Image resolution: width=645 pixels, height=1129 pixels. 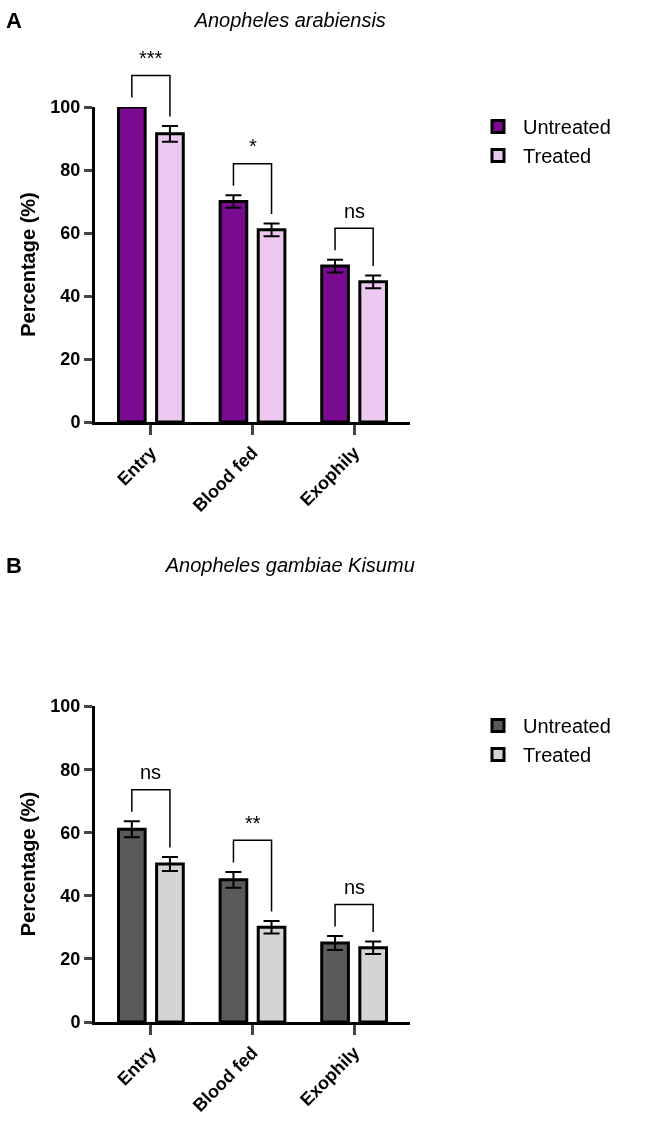 What do you see at coordinates (14, 20) in the screenshot?
I see `text: A` at bounding box center [14, 20].